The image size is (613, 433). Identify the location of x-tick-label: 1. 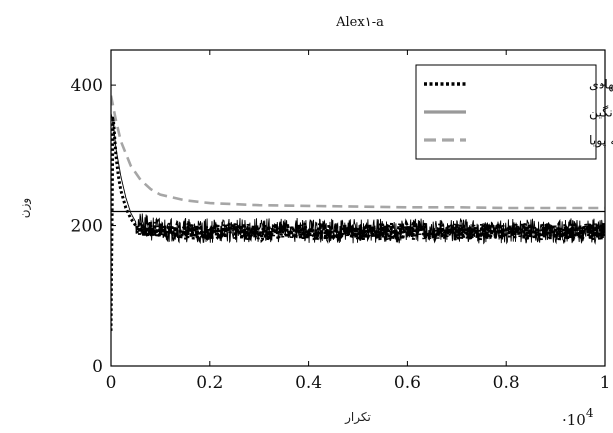
(605, 383).